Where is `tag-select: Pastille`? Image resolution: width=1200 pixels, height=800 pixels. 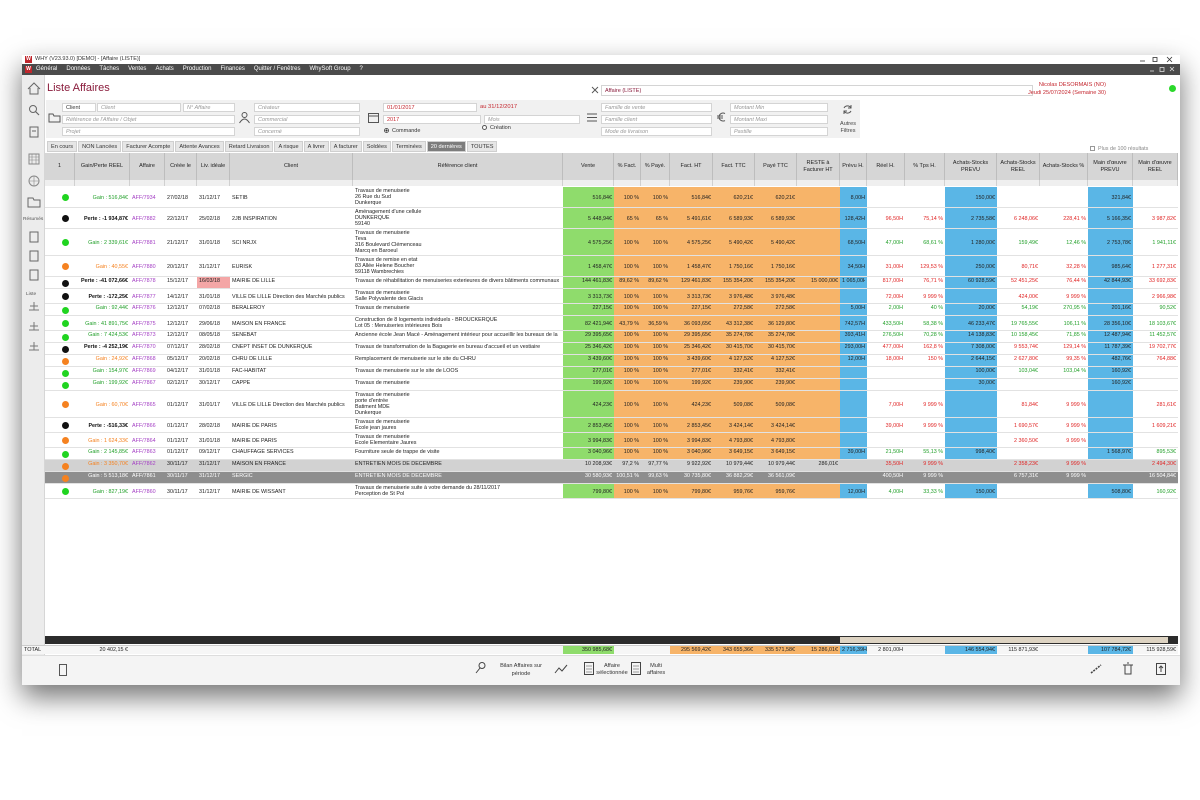
tag-select: Pastille is located at coordinates (779, 131).